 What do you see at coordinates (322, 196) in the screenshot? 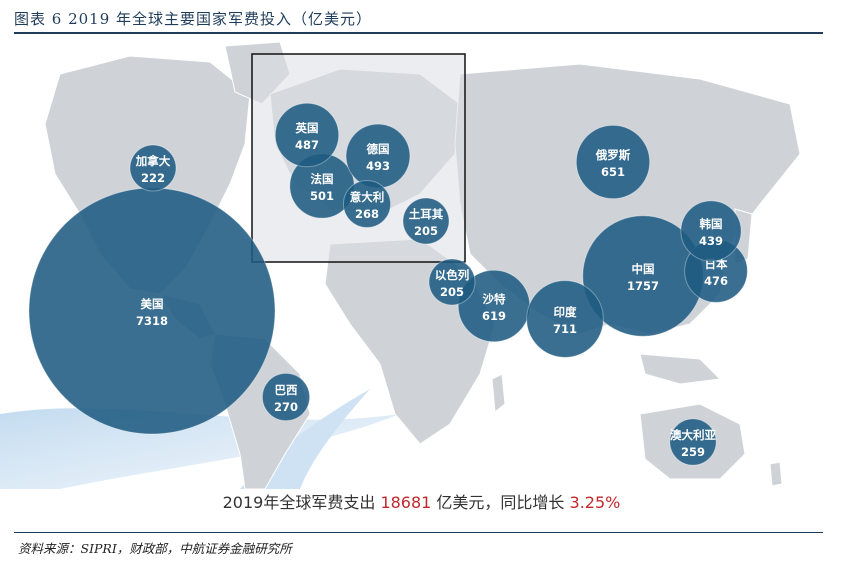
I see `bubble-5-value: 501` at bounding box center [322, 196].